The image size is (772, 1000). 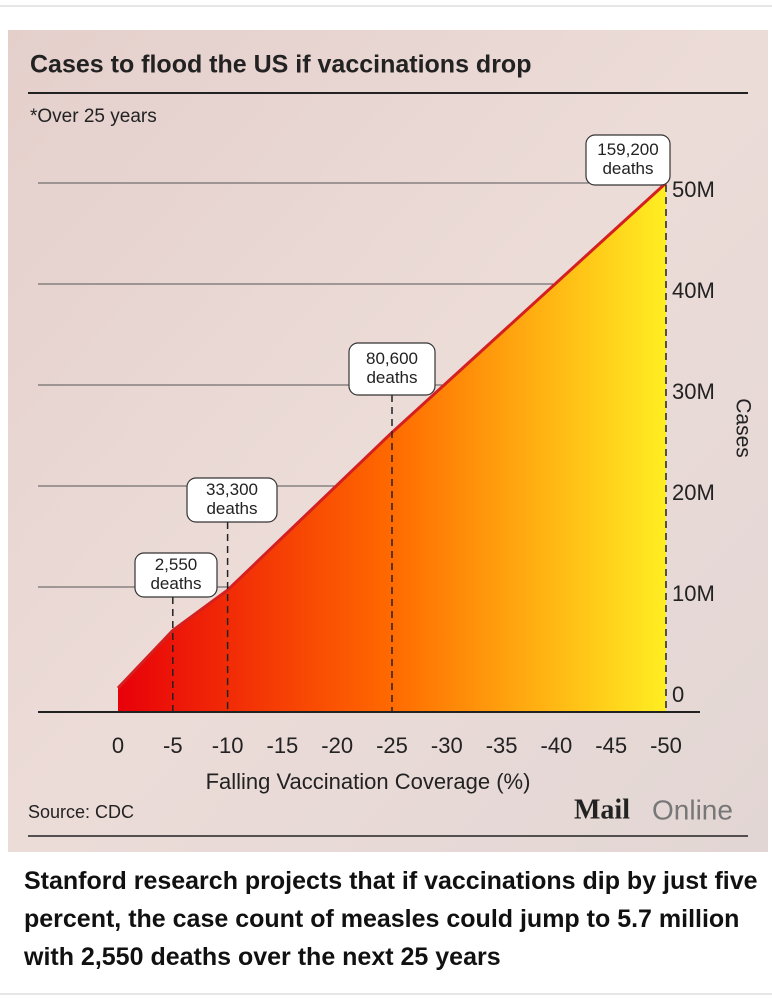 What do you see at coordinates (392, 358) in the screenshot?
I see `annotation-text: 80,600` at bounding box center [392, 358].